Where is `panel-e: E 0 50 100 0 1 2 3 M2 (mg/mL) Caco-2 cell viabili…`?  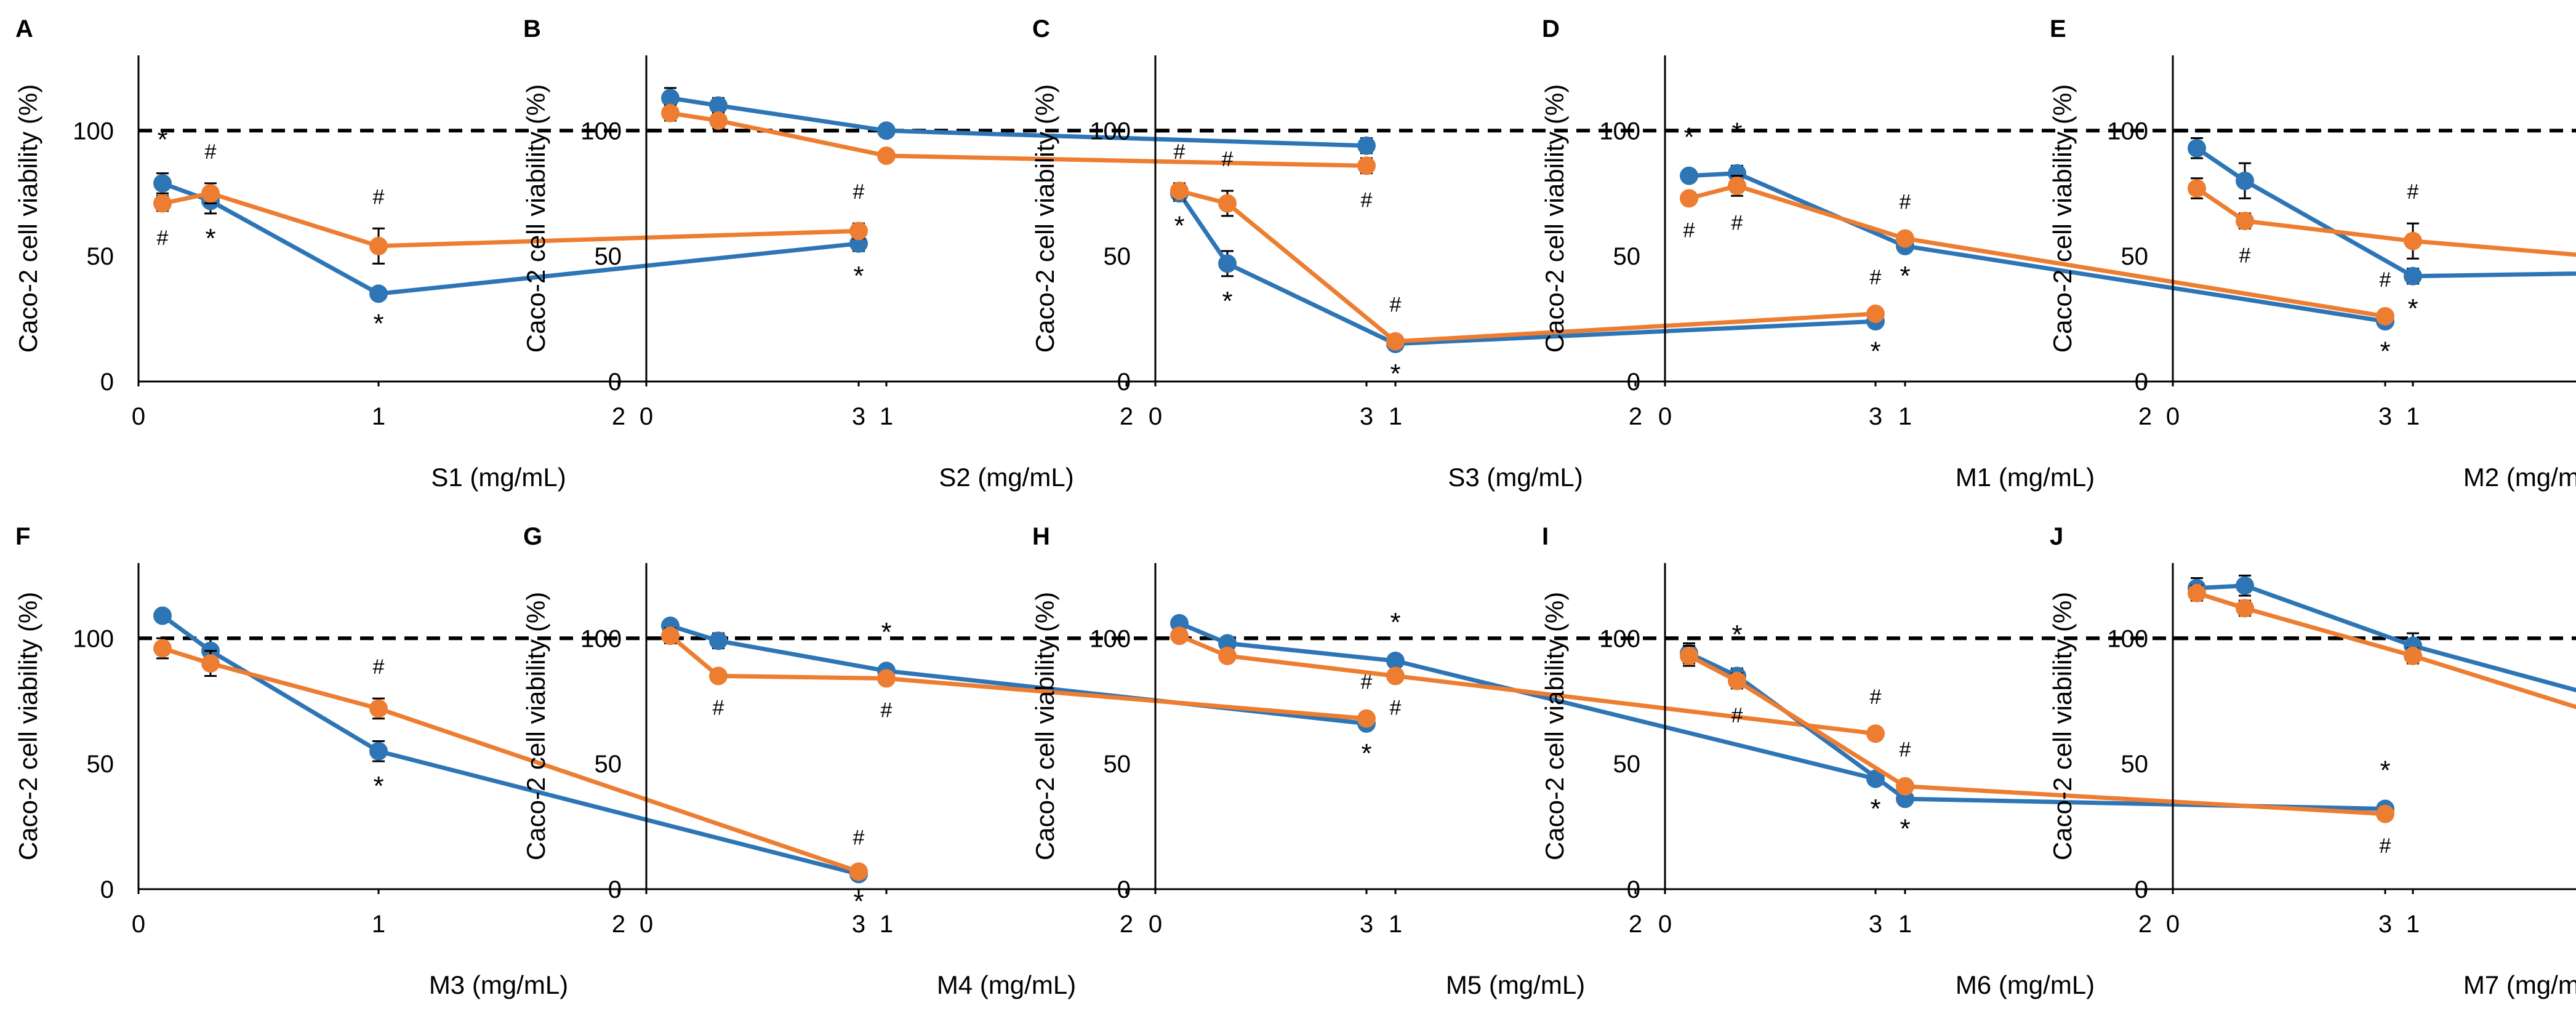
panel-e: E 0 50 100 0 1 2 3 M2 (mg/mL) Caco-2 cell viabili… is located at coordinates (2312, 253).